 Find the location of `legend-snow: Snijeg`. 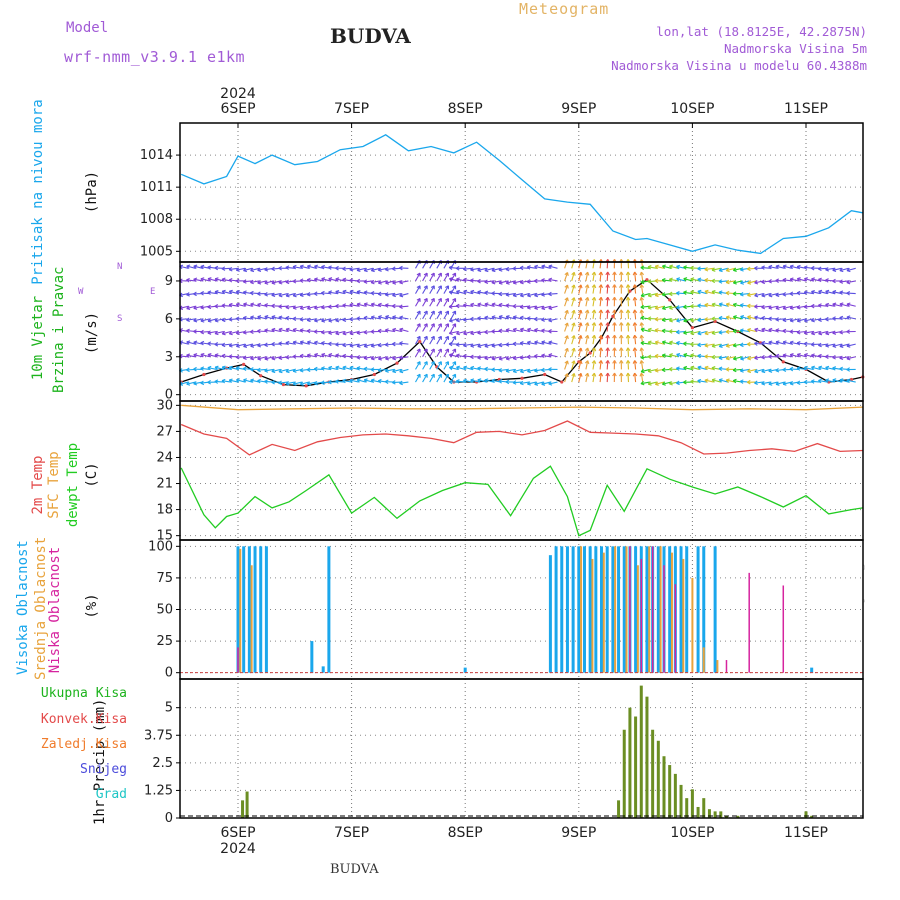

legend-snow: Snijeg is located at coordinates (103, 769).